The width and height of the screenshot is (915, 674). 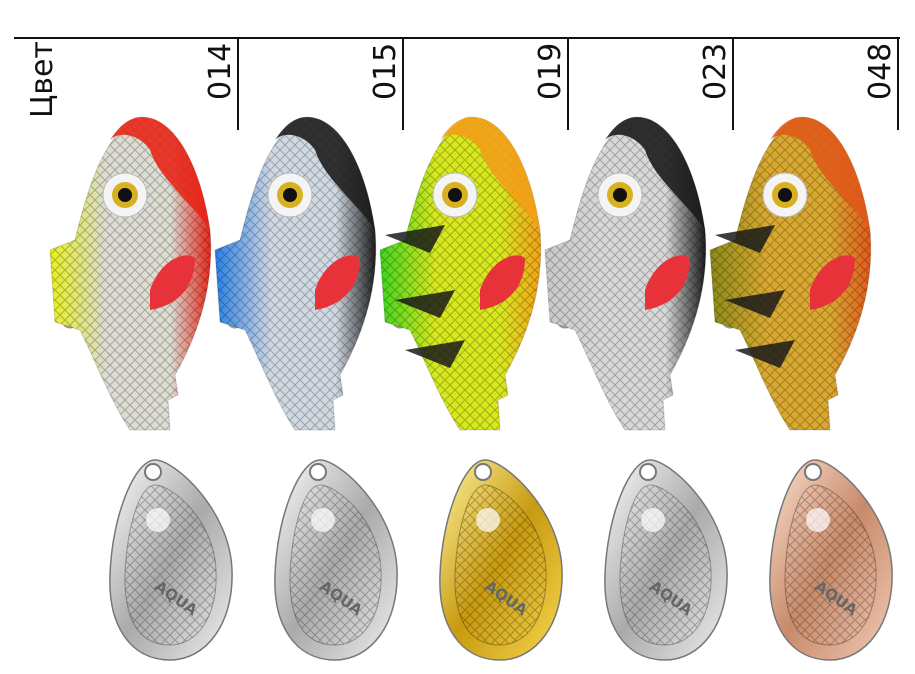 I want to click on color-code: 023, so click(x=715, y=71).